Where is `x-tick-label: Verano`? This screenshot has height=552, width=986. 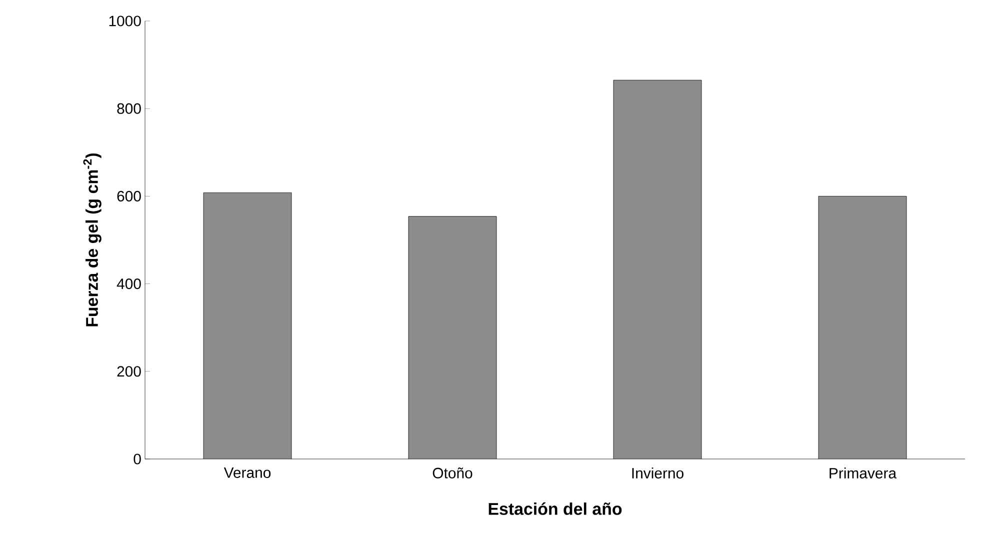 x-tick-label: Verano is located at coordinates (247, 473).